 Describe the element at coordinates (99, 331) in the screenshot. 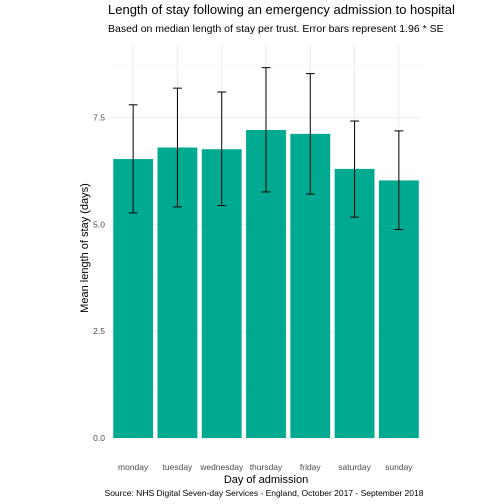

I see `y-tick-label: 2.5` at that location.